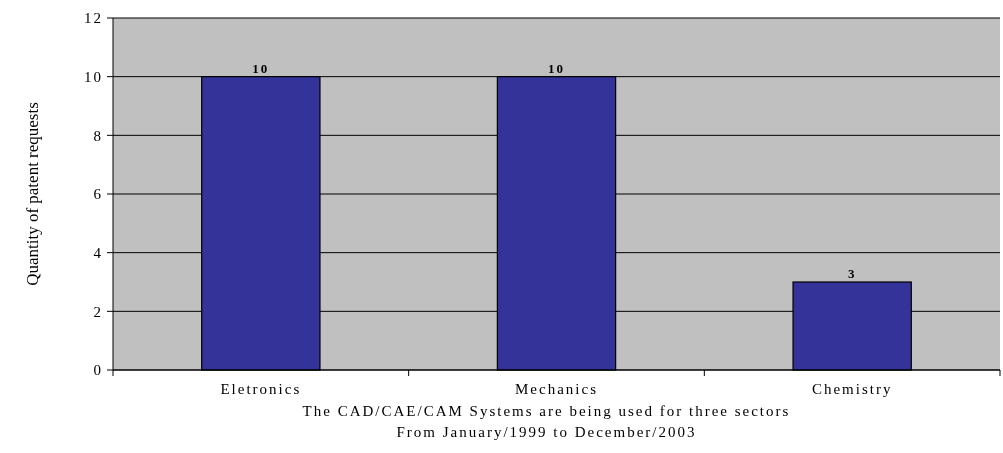 This screenshot has height=453, width=1003. Describe the element at coordinates (556, 389) in the screenshot. I see `x-tick-label: Mechanics` at that location.